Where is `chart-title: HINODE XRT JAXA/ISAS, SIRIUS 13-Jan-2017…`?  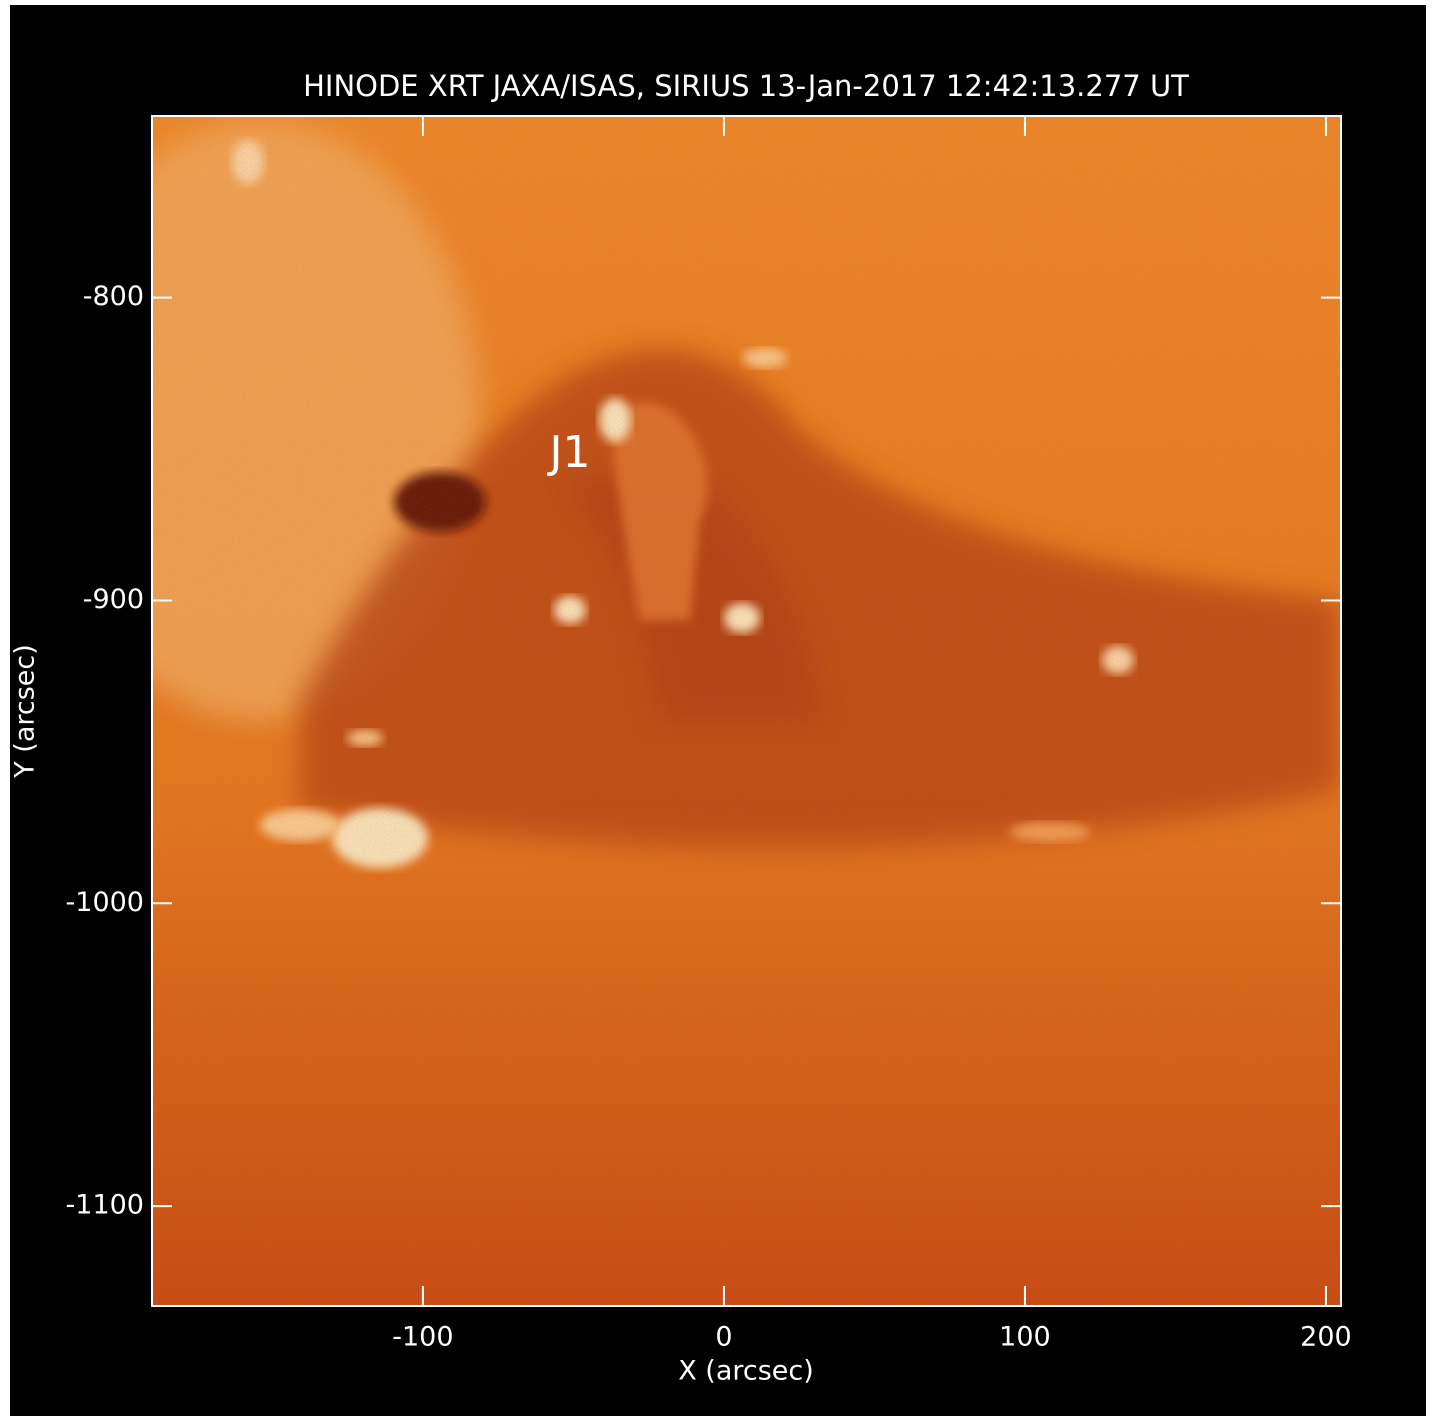
chart-title: HINODE XRT JAXA/ISAS, SIRIUS 13-Jan-2017… is located at coordinates (746, 86).